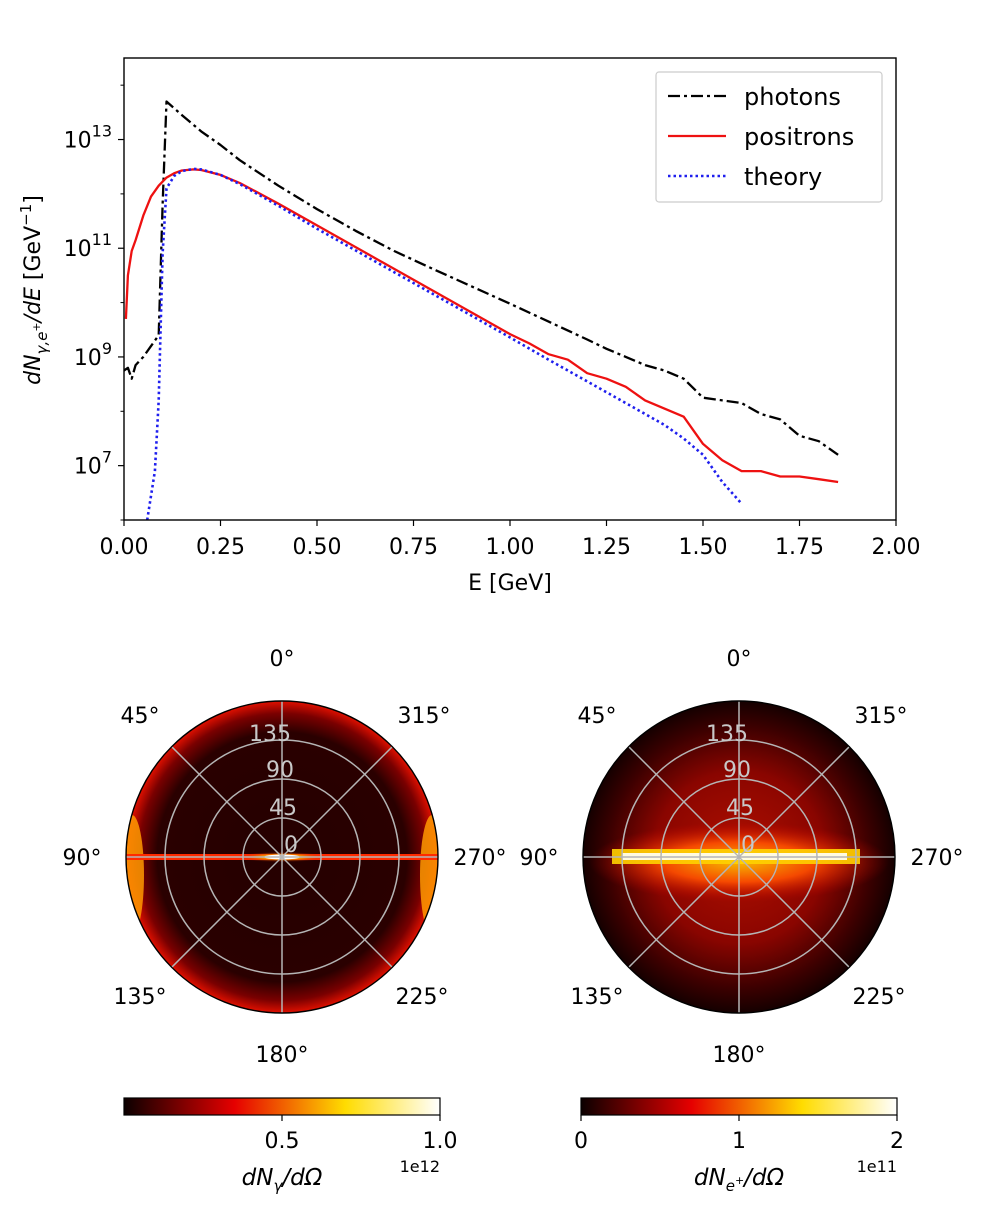 The image size is (996, 1227). What do you see at coordinates (282, 1106) in the screenshot?
I see `colorbar-photons-gradient` at bounding box center [282, 1106].